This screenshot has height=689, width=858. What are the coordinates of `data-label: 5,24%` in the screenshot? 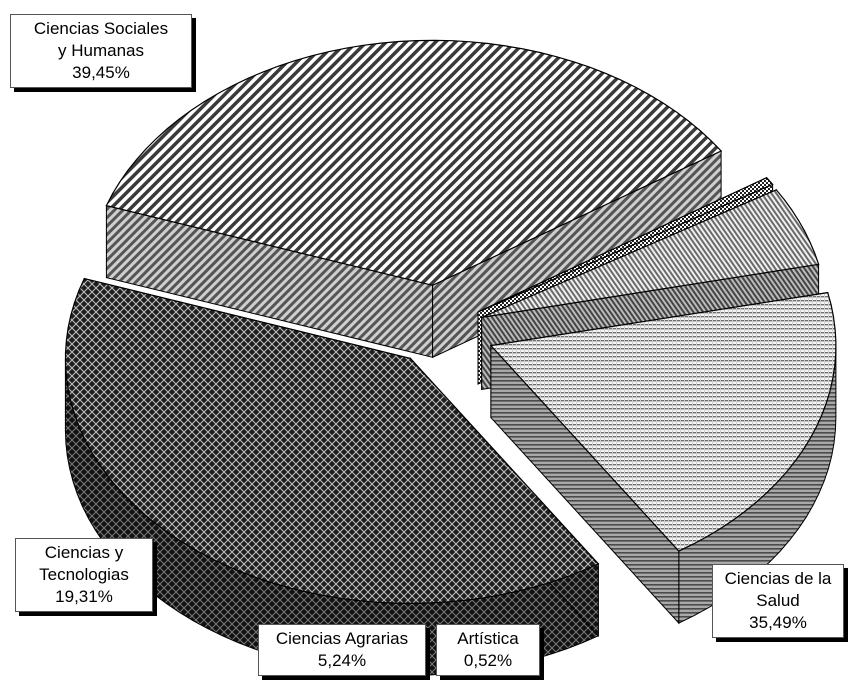 It's located at (342, 660).